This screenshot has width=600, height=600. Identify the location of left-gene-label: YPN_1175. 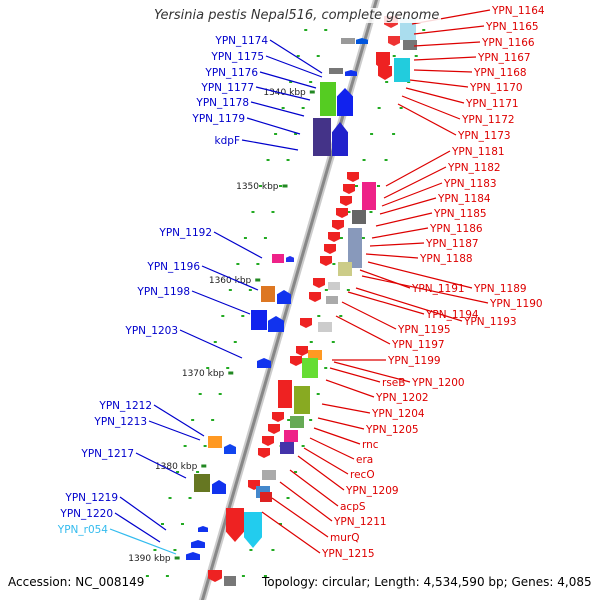
(237, 57).